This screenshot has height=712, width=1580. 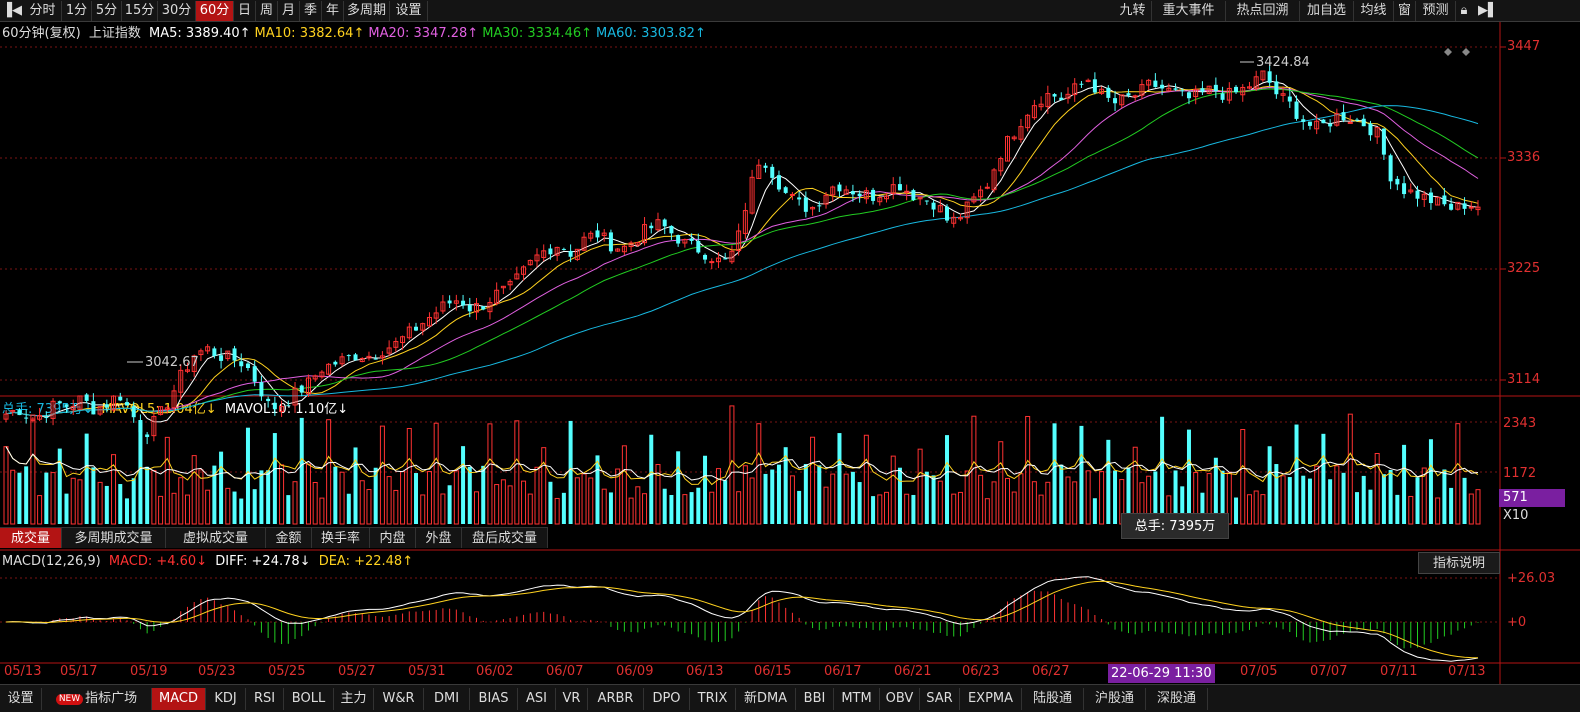 I want to click on x-axis-date: 06/09, so click(x=635, y=671).